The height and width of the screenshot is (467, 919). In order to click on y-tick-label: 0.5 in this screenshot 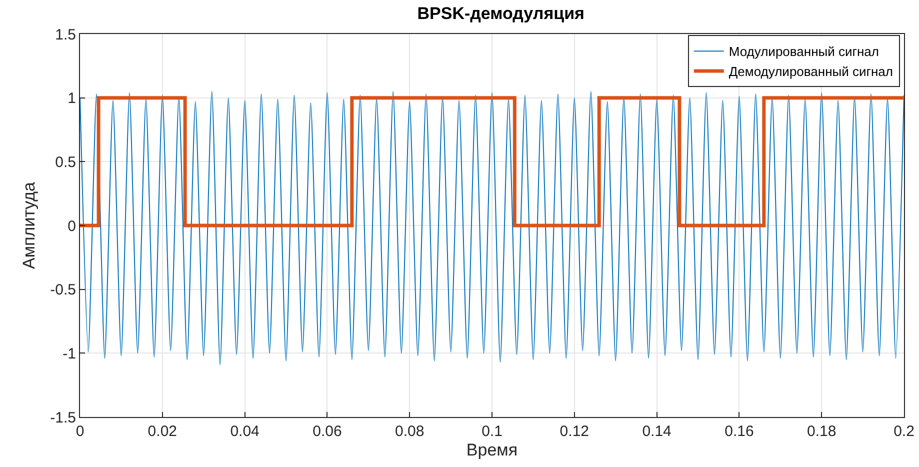, I will do `click(65, 162)`.